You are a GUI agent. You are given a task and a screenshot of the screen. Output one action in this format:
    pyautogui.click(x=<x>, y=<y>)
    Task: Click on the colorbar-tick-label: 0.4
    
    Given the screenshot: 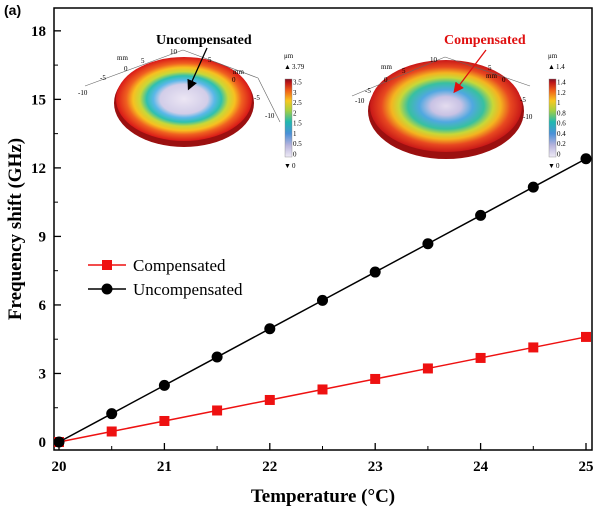 What is the action you would take?
    pyautogui.click(x=561, y=134)
    